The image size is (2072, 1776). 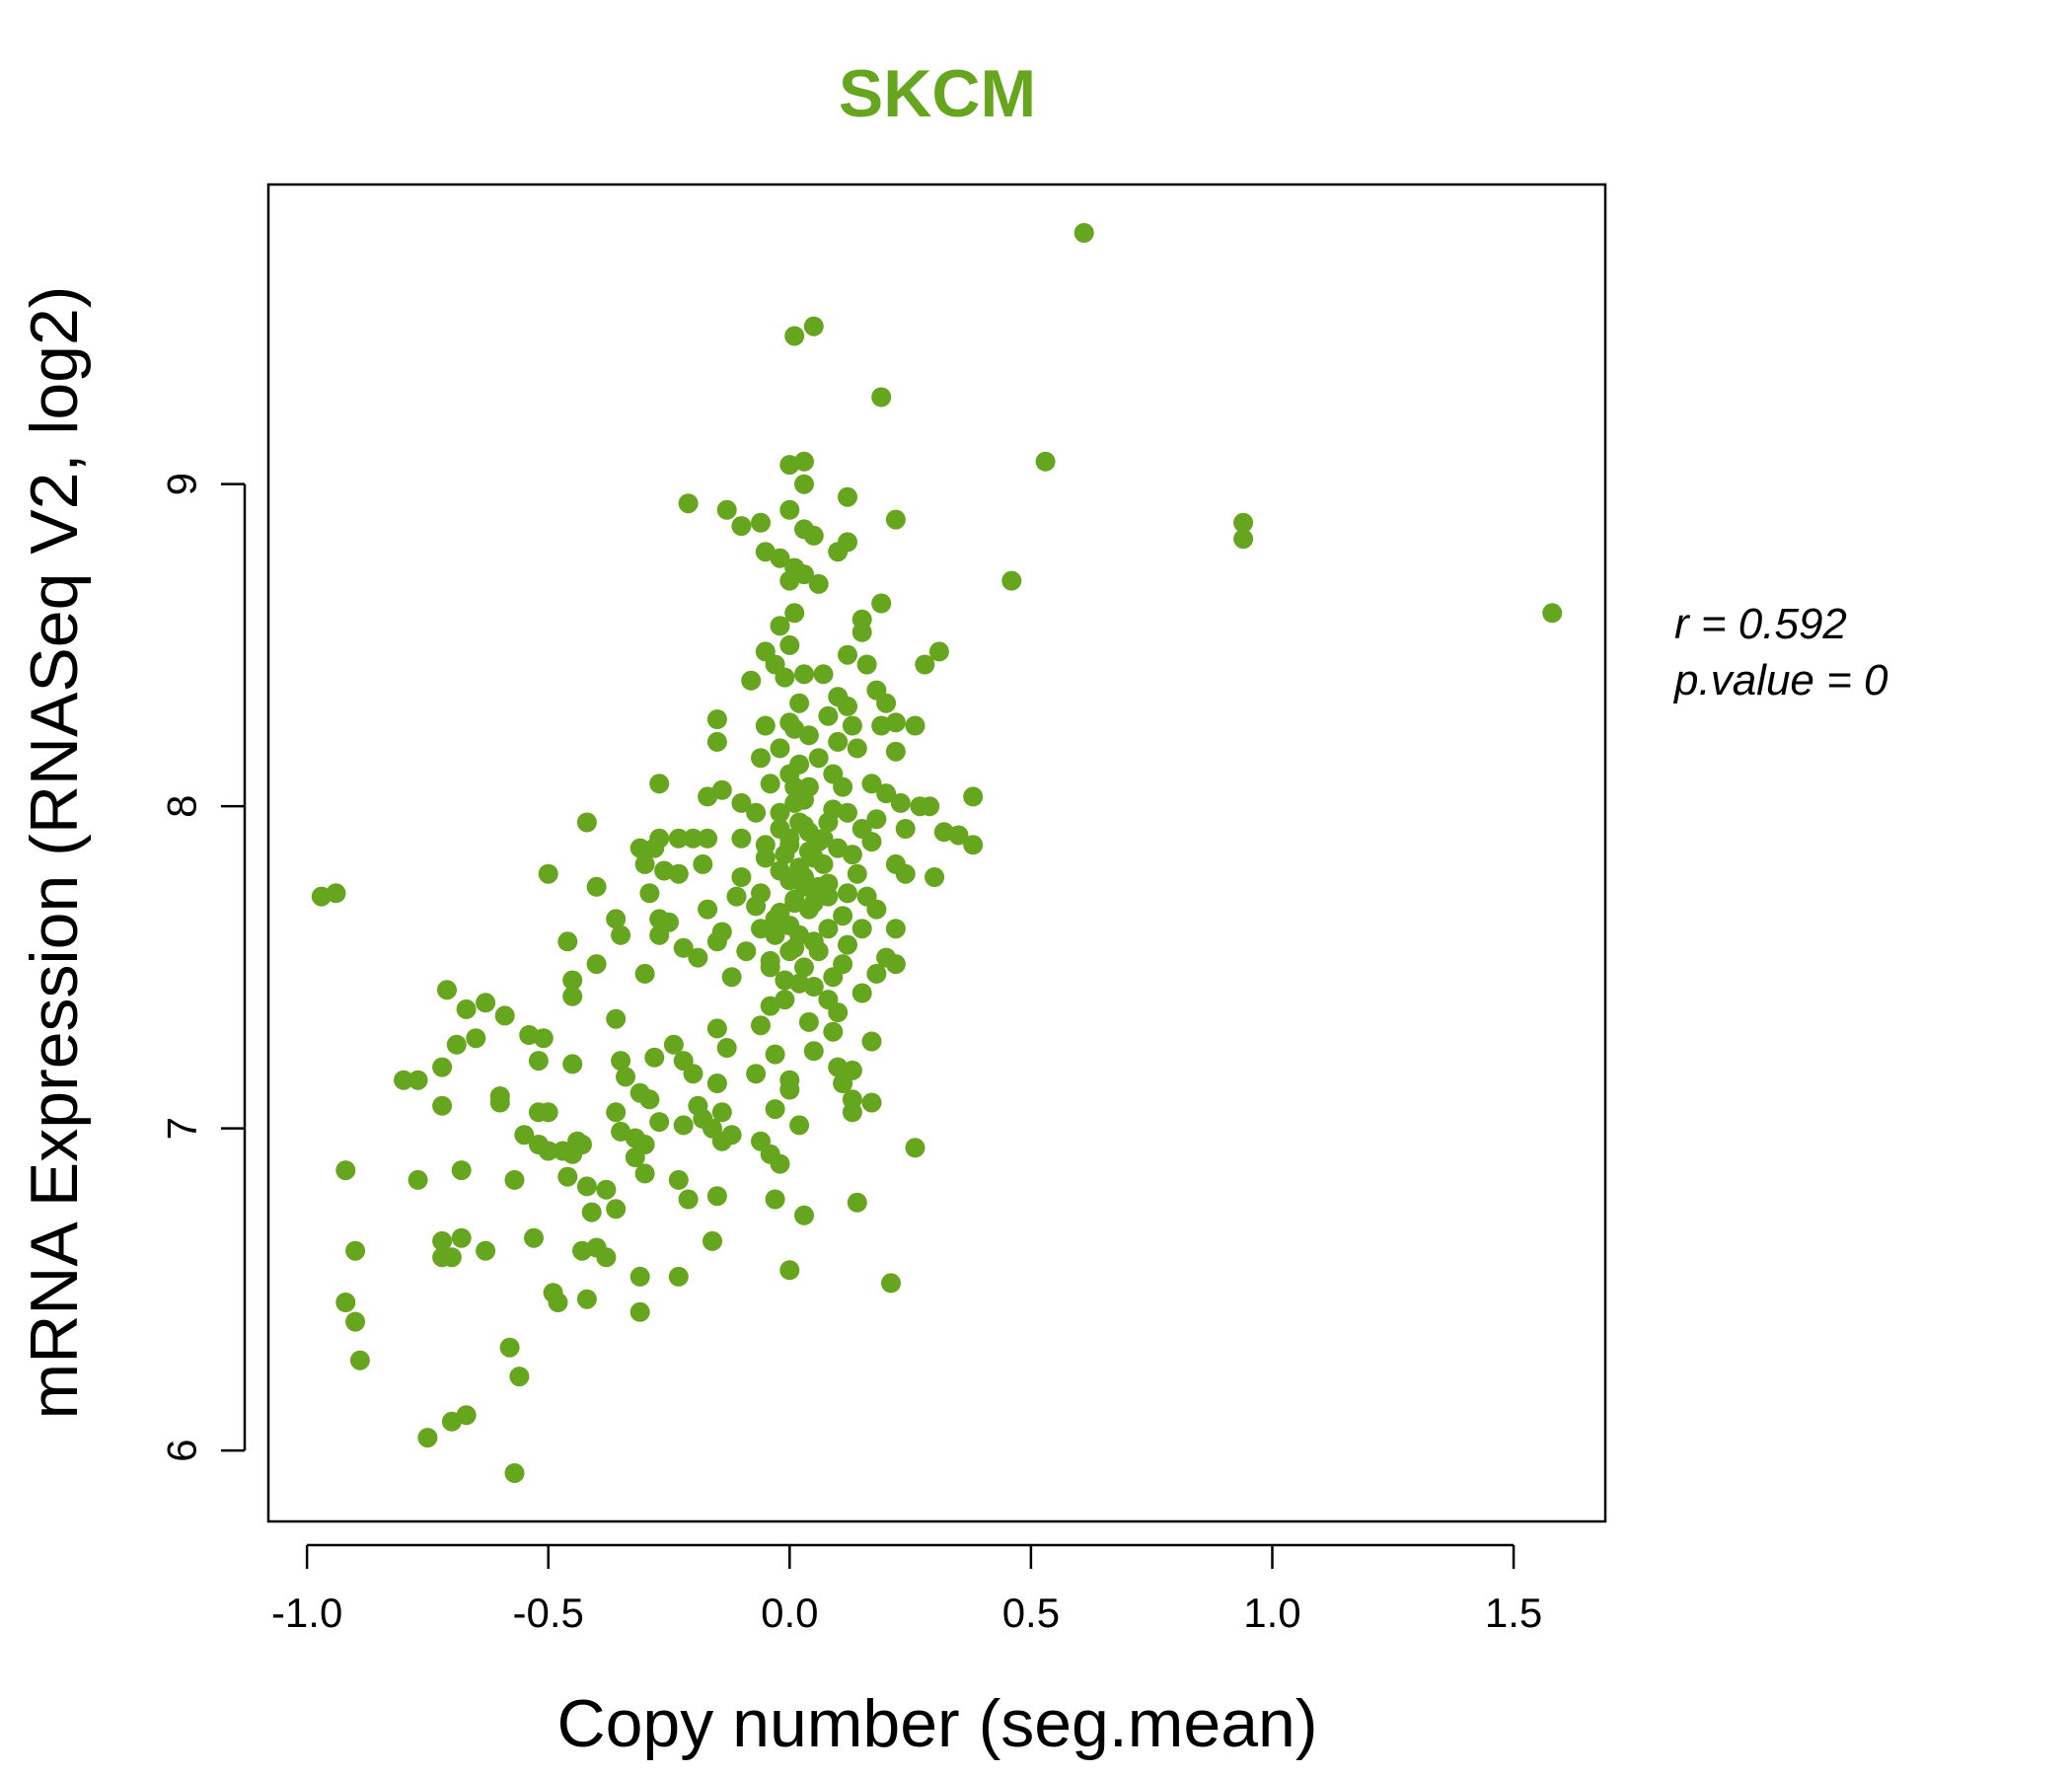 I want to click on x-tick-label: -1.0, so click(x=307, y=1613).